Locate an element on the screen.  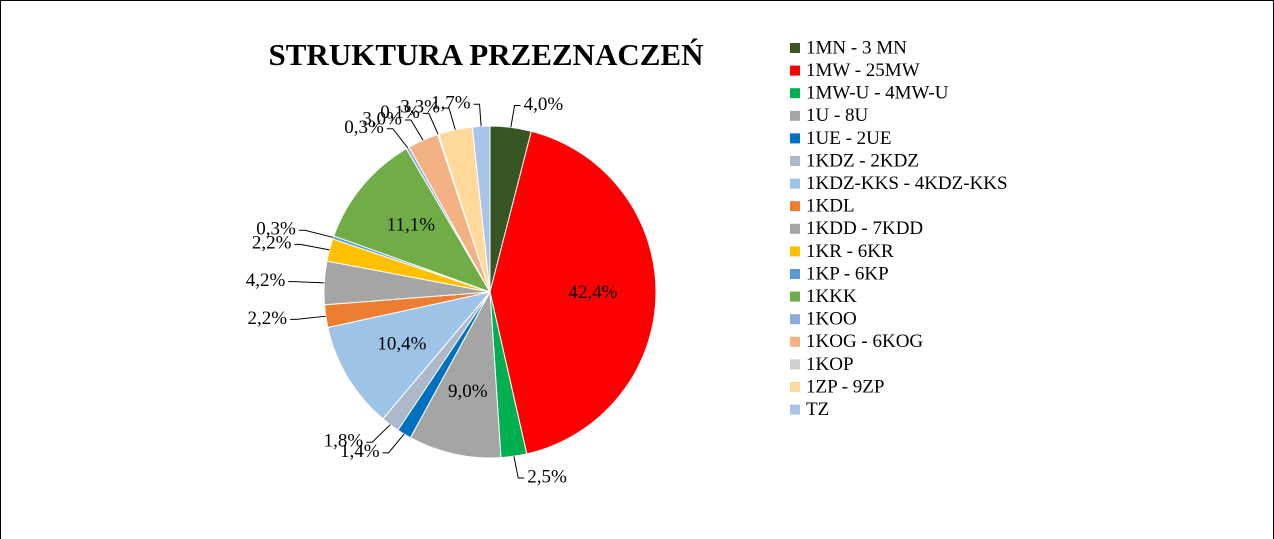
data-label: 1,8% is located at coordinates (344, 441).